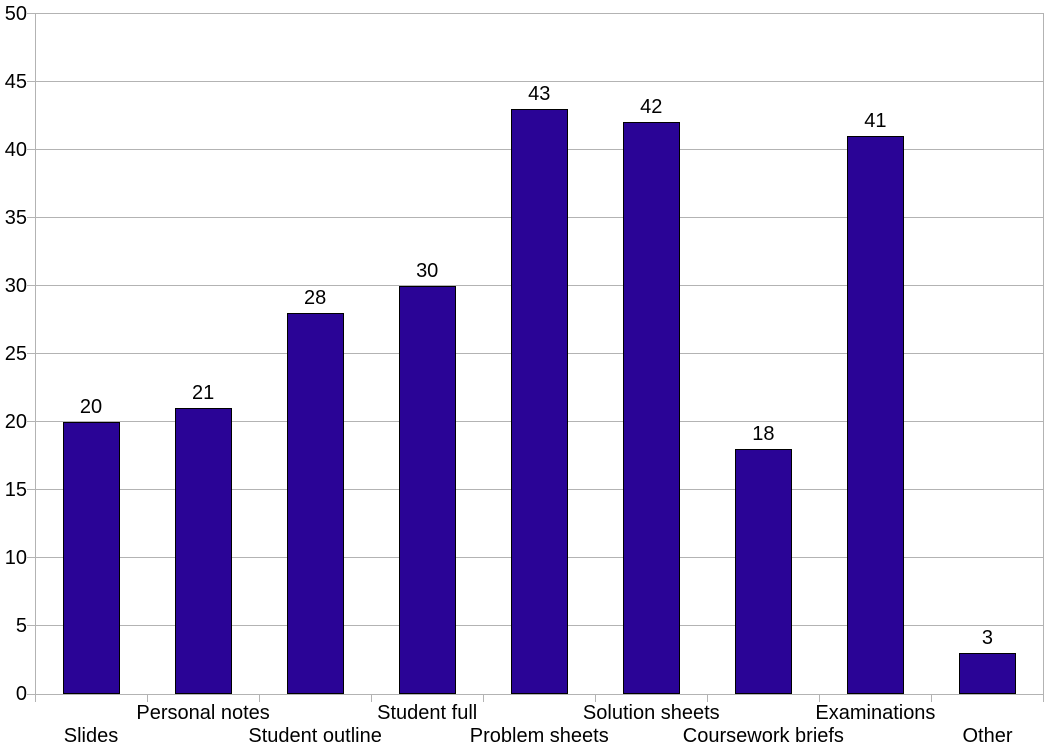 This screenshot has width=1046, height=750. What do you see at coordinates (427, 270) in the screenshot?
I see `bar-value-label: 30` at bounding box center [427, 270].